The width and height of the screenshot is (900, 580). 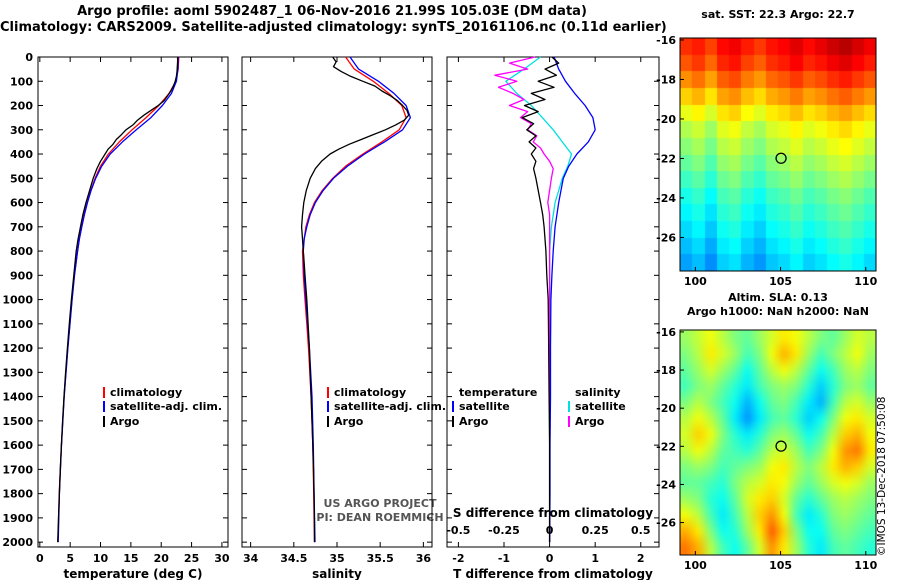 I want to click on temperature-profile-line-satellite-adj-clim-, so click(x=118, y=299).